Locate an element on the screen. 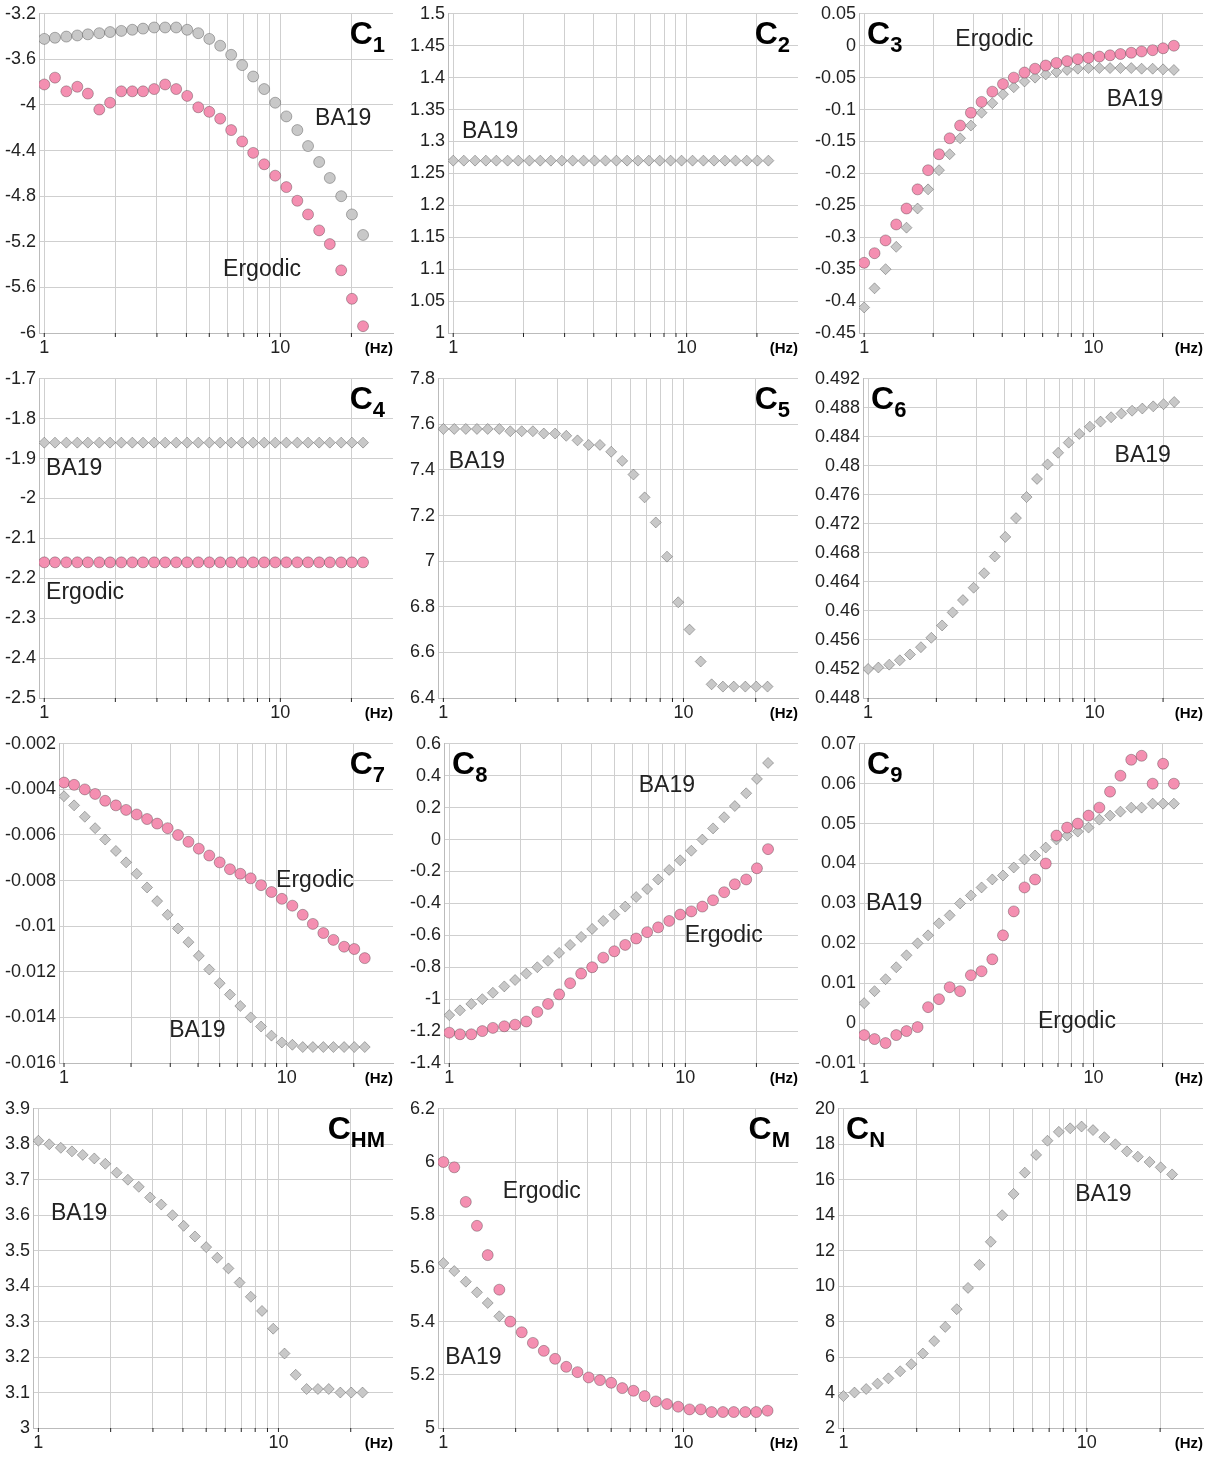 This screenshot has height=1463, width=1215. y-tick-label: -0.4 is located at coordinates (425, 902).